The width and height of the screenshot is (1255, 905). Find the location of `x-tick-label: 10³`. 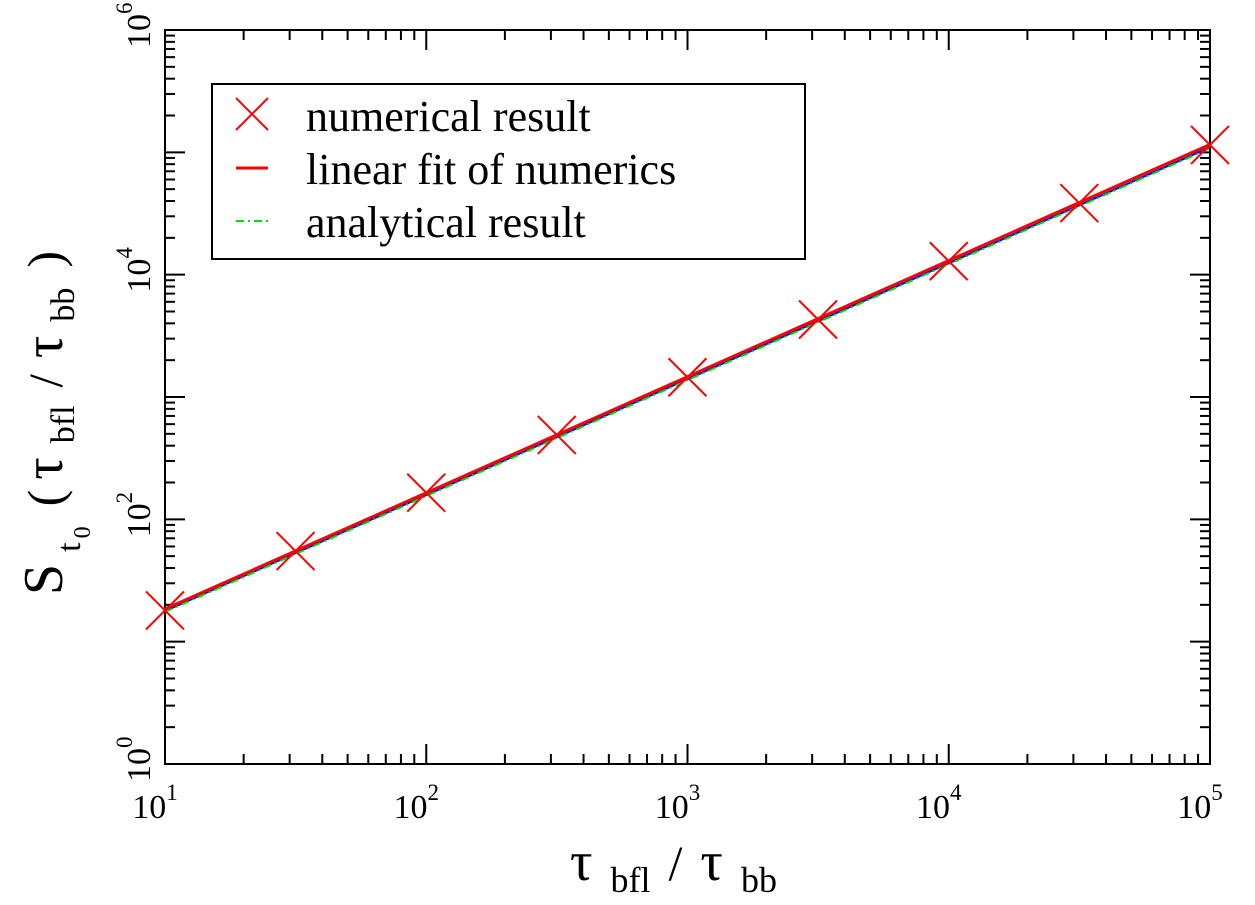

x-tick-label: 10³ is located at coordinates (678, 803).